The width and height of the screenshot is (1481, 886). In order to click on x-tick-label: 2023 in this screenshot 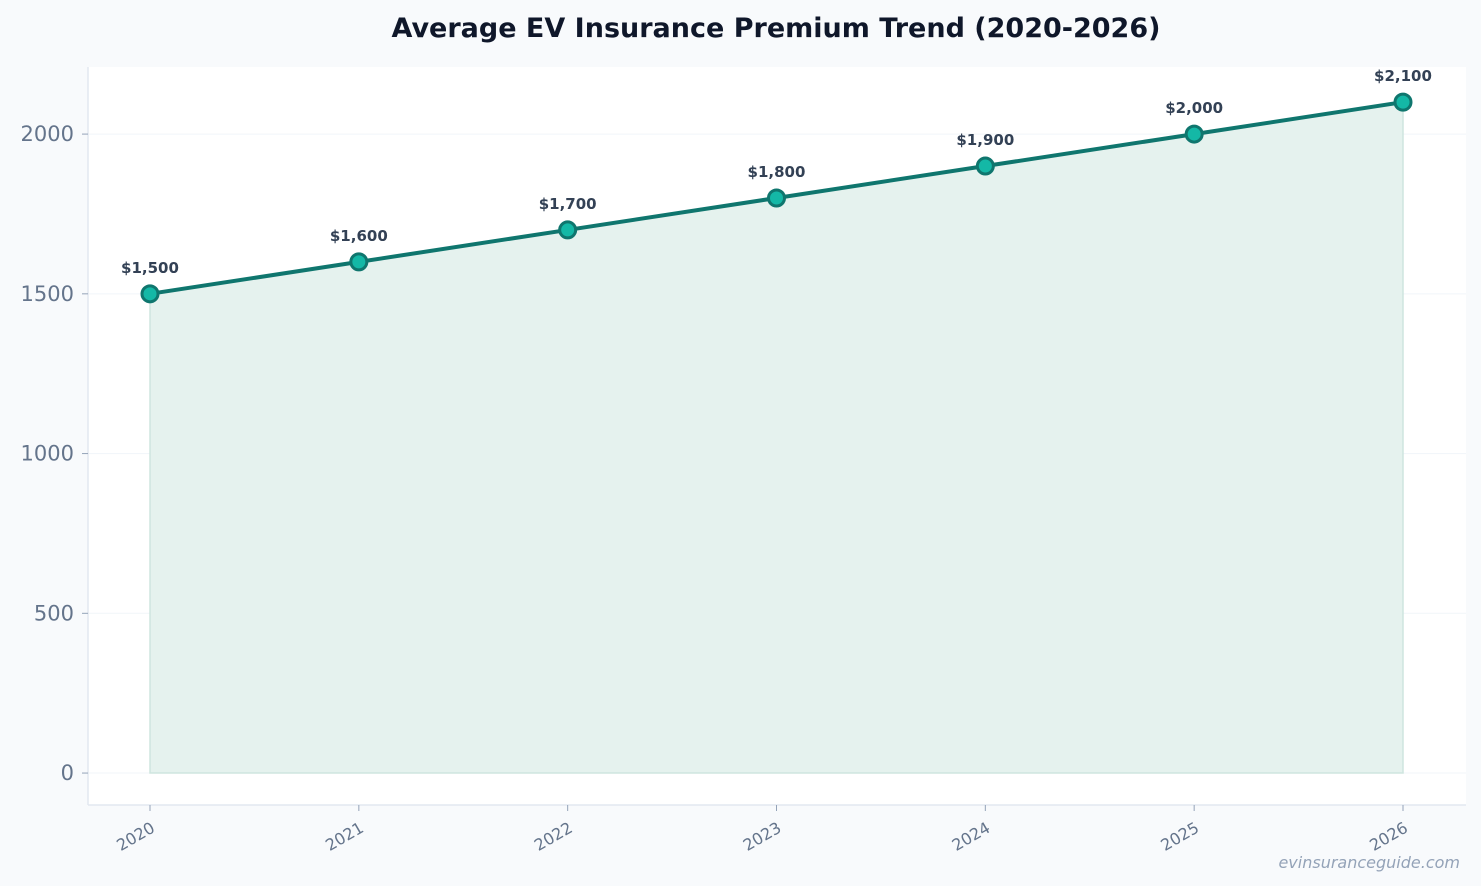, I will do `click(762, 836)`.